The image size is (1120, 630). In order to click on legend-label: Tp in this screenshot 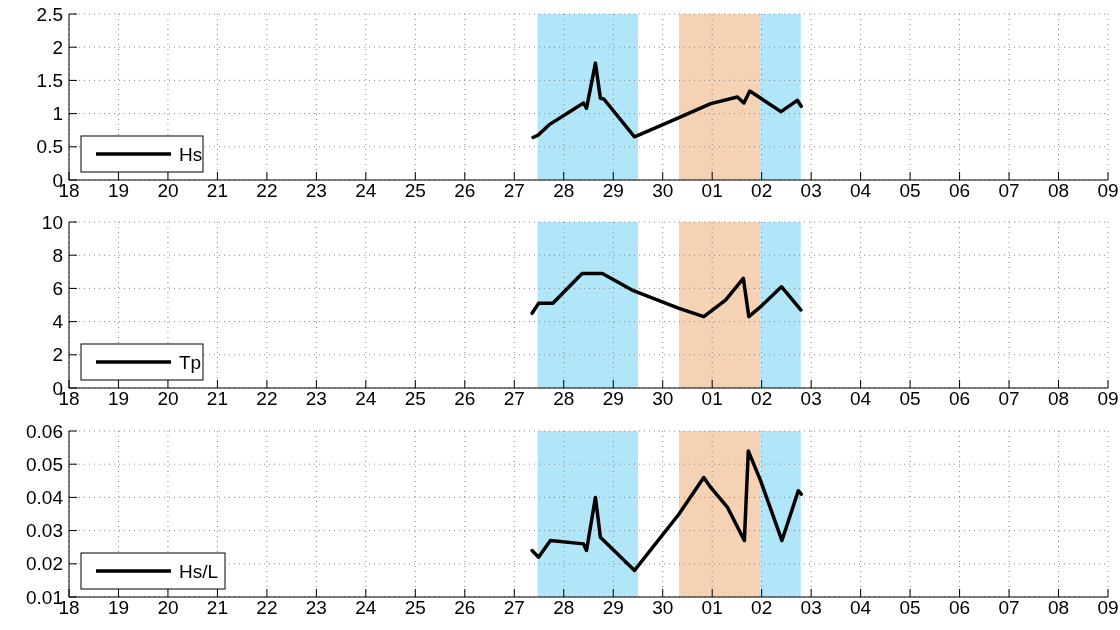, I will do `click(190, 362)`.